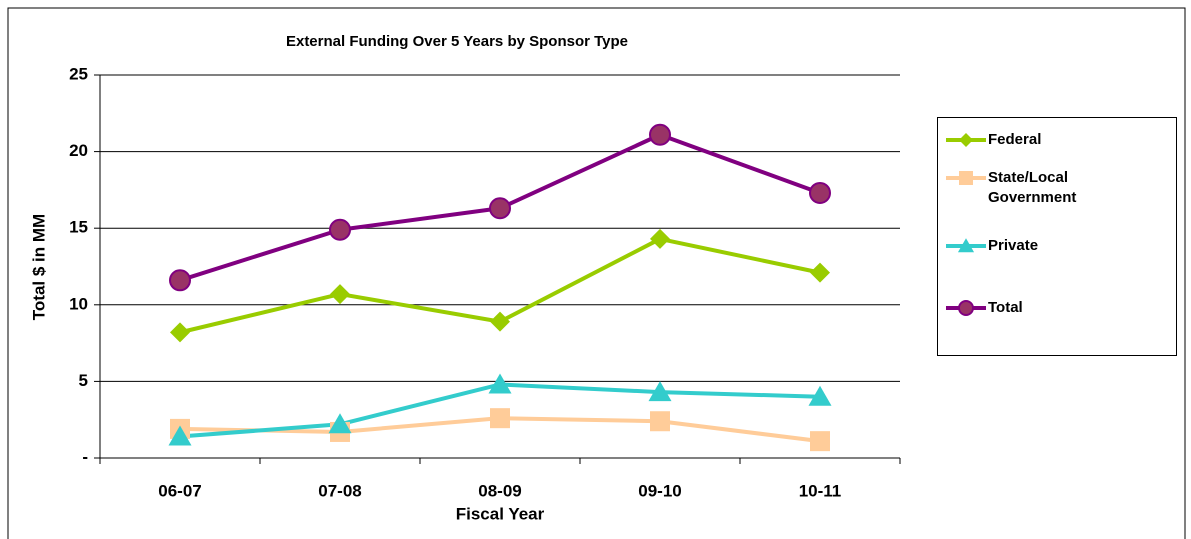 The image size is (1191, 539). I want to click on y-tick-label: -, so click(85, 456).